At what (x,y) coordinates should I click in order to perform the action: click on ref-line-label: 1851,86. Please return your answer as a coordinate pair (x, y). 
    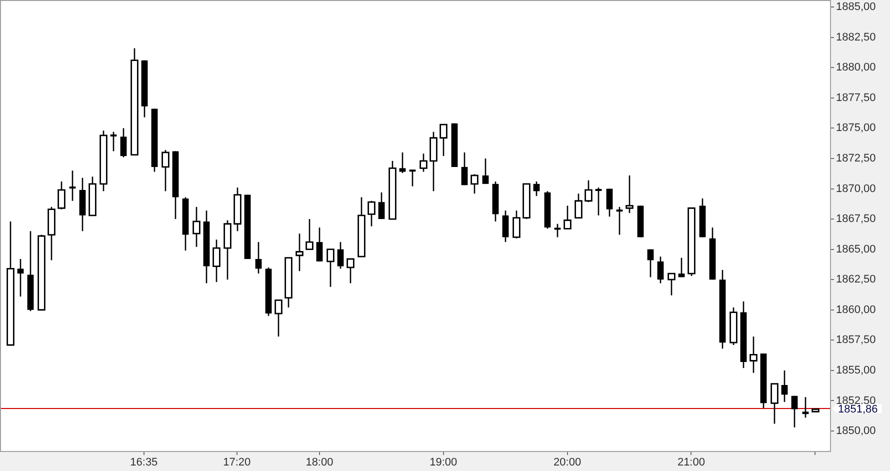
    Looking at the image, I should click on (858, 410).